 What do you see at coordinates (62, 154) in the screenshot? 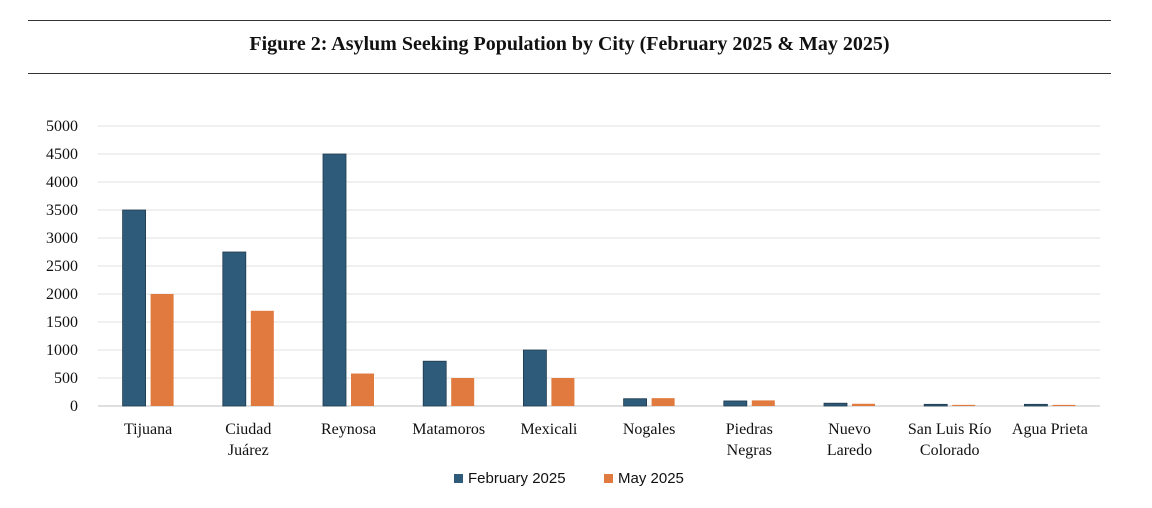
I see `y-tick-label: 4500` at bounding box center [62, 154].